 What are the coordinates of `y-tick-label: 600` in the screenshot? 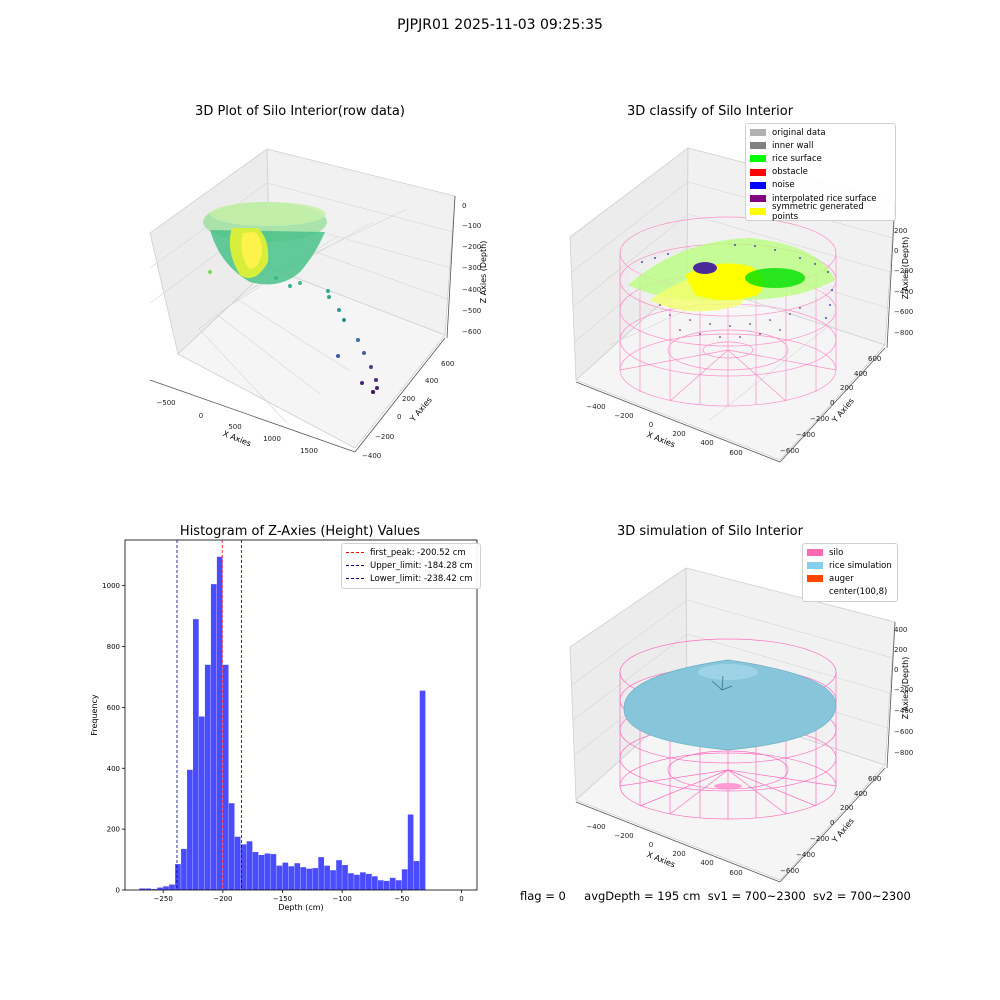 It's located at (113, 708).